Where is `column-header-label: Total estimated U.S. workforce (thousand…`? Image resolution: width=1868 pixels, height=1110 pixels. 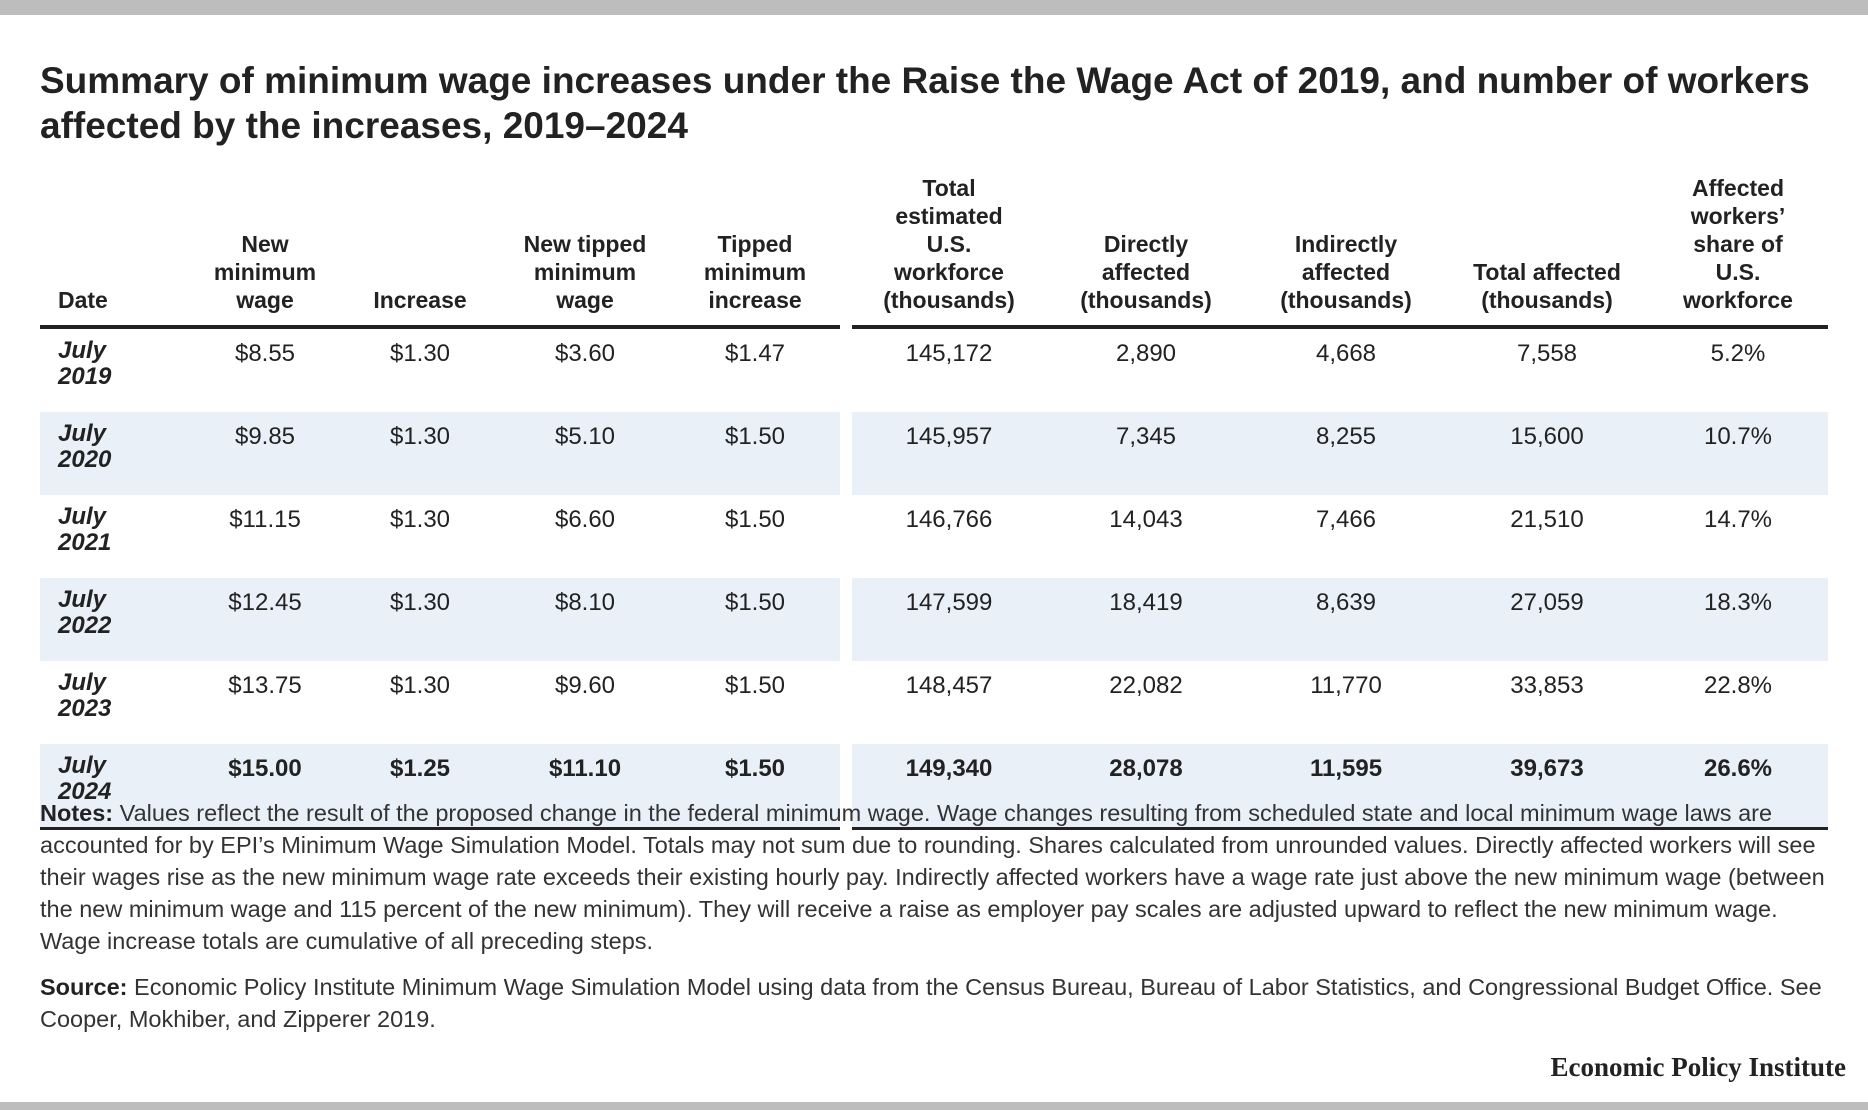
column-header-label: Total estimated U.S. workforce (thousand… is located at coordinates (949, 244).